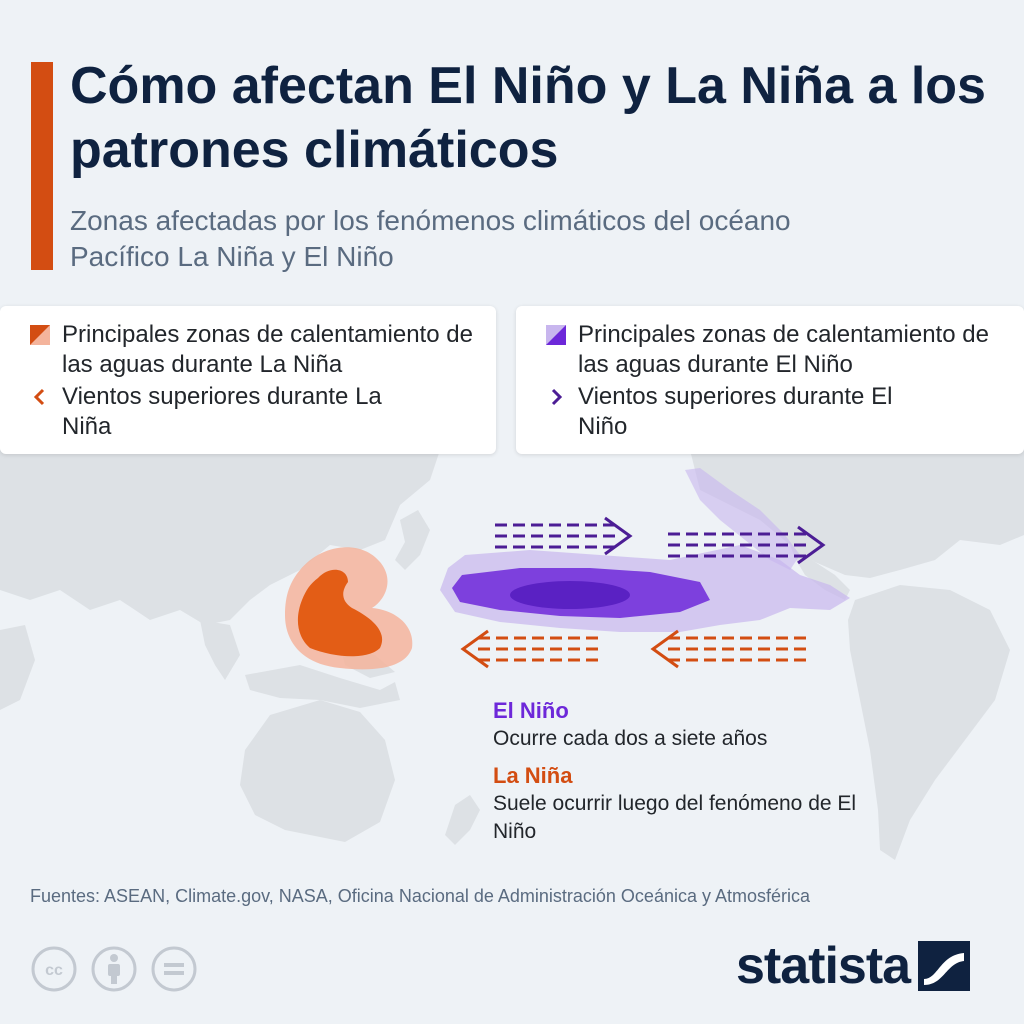 The height and width of the screenshot is (1024, 1024). I want to click on la-nina-wind-arrows, so click(635, 649).